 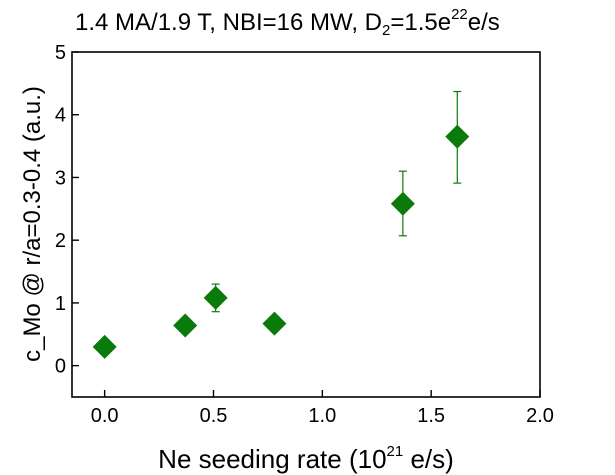 I want to click on y-tick-label: 2, so click(x=60, y=241).